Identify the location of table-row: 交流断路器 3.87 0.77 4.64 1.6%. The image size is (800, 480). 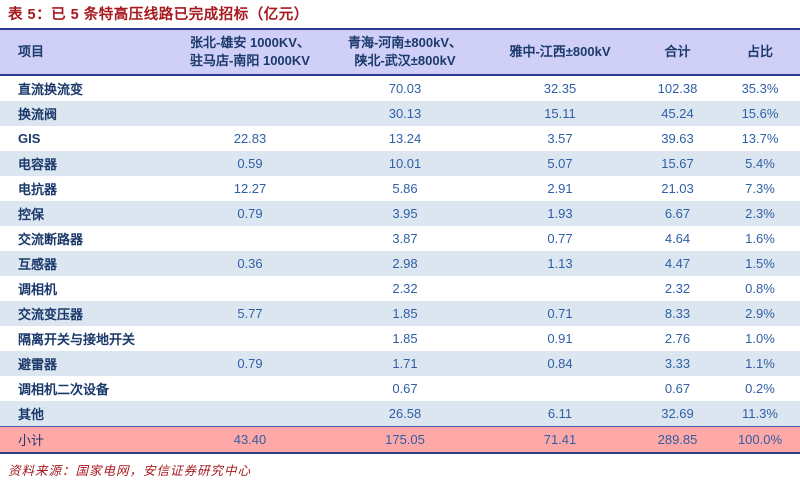
(400, 238).